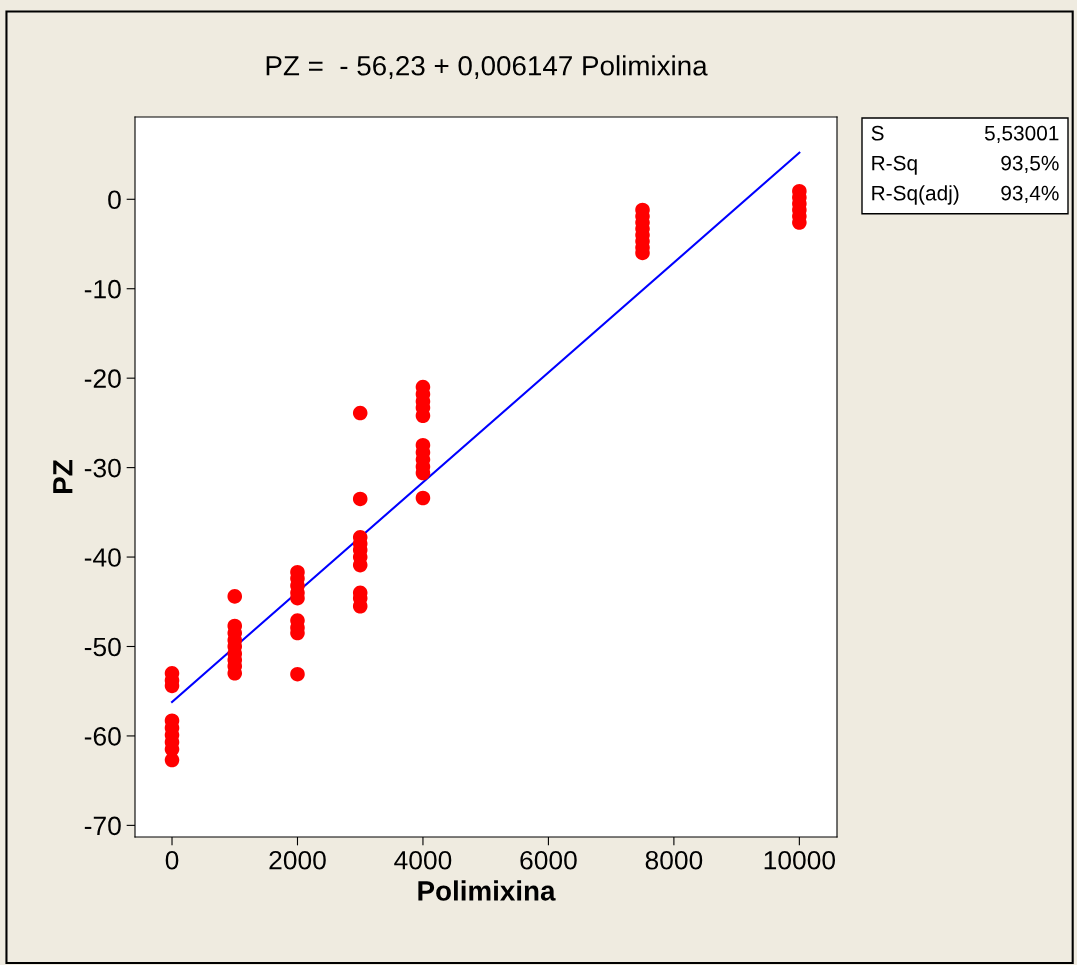 The height and width of the screenshot is (965, 1077). I want to click on y-tick-label: -20, so click(102, 378).